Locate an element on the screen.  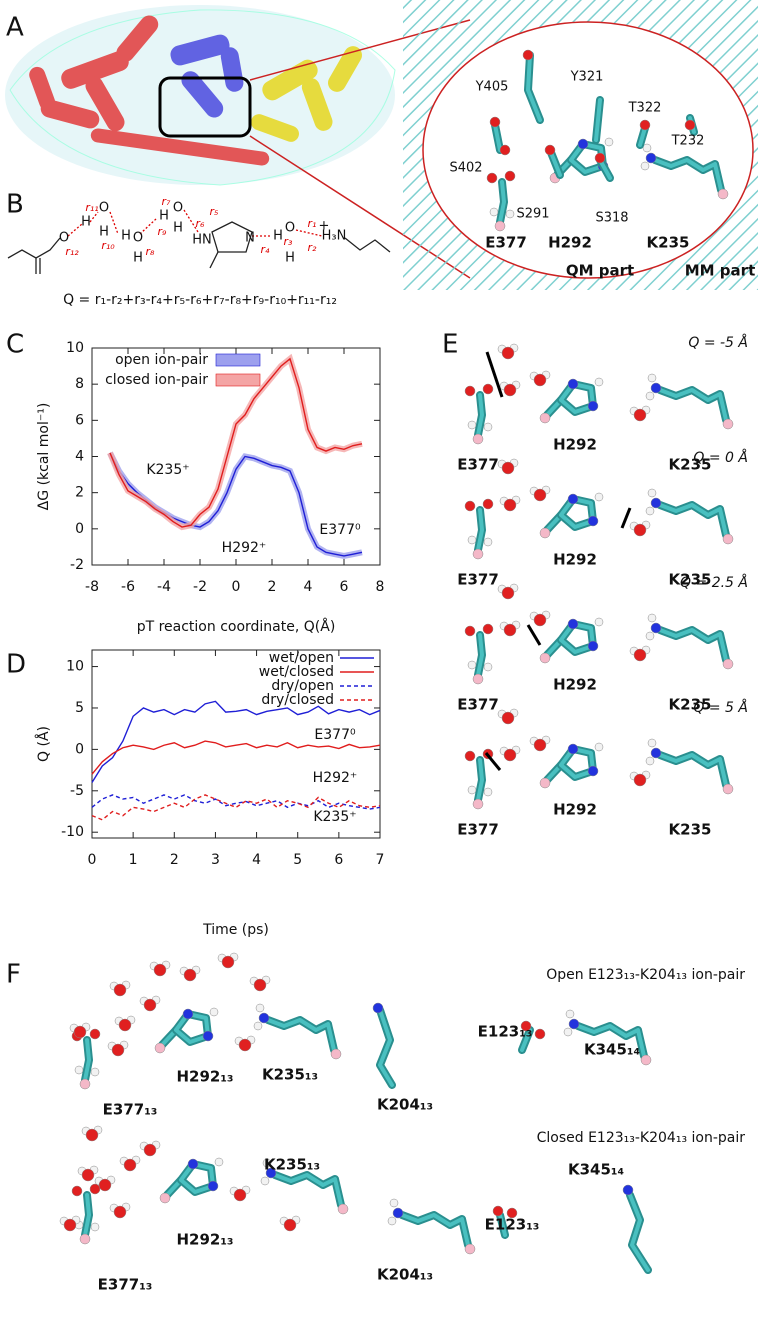
panel-label: F is located at coordinates (13, 975).